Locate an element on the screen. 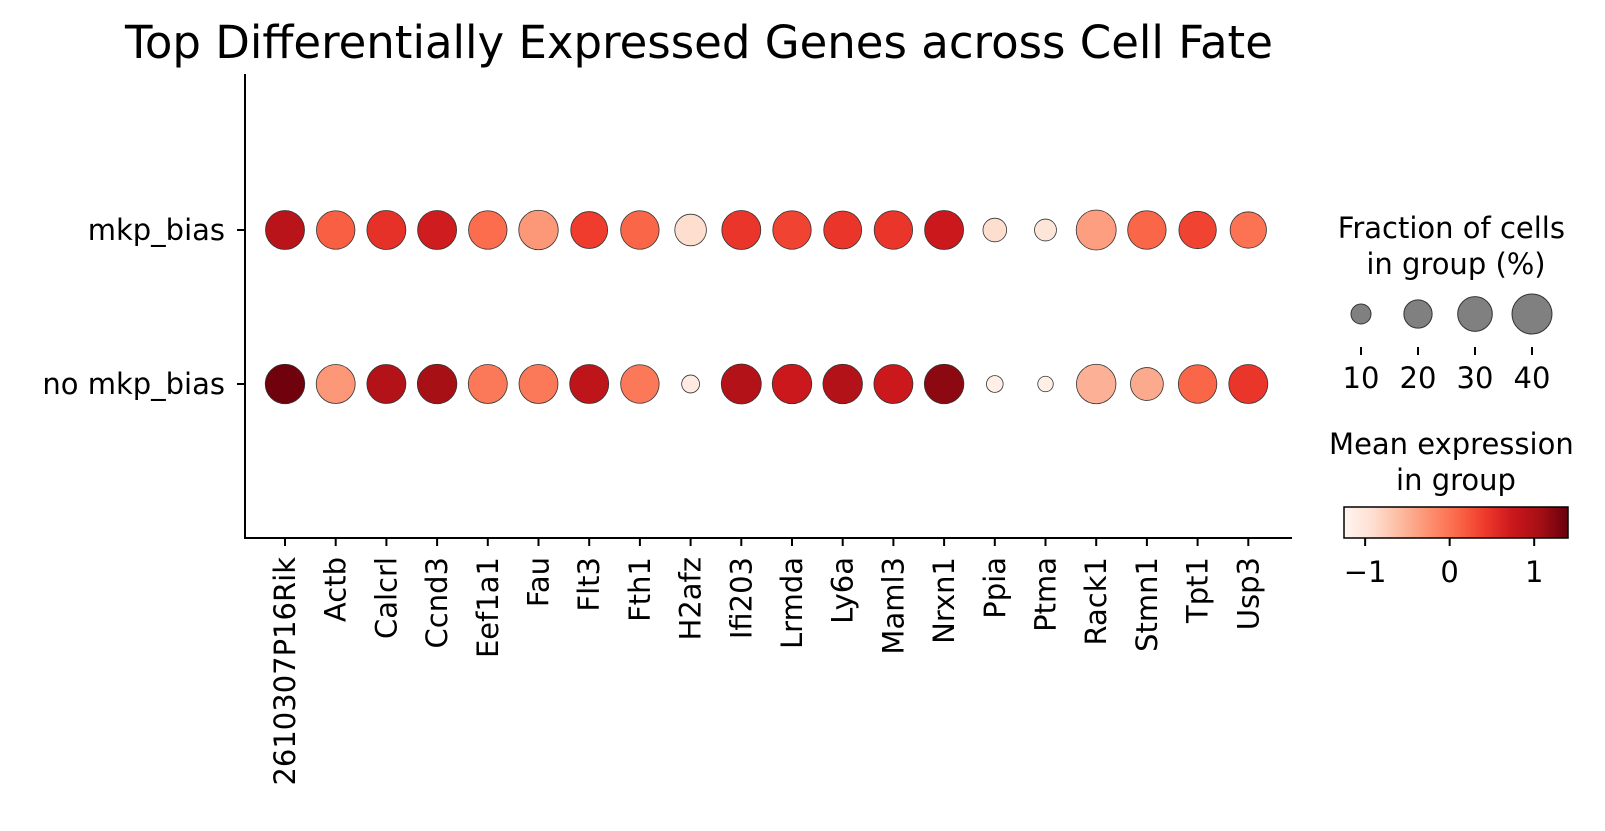  size-legend-label: 40 is located at coordinates (1532, 378).